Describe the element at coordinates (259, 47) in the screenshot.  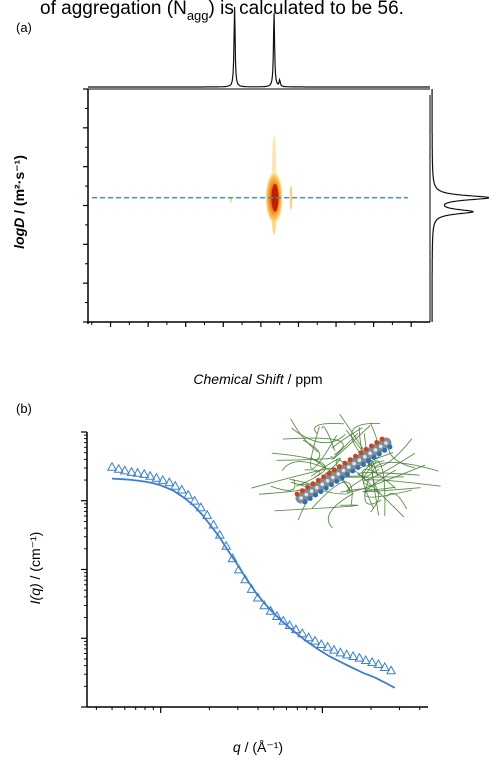
I see `top-projection-spectrum` at that location.